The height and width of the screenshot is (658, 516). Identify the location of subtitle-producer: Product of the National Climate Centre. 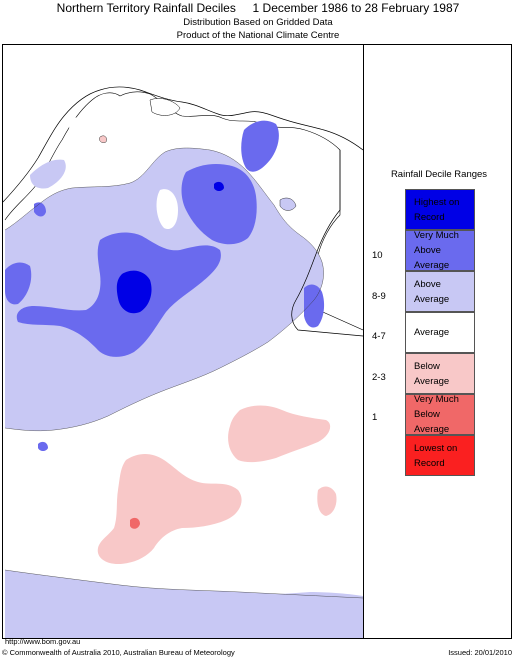
(258, 35).